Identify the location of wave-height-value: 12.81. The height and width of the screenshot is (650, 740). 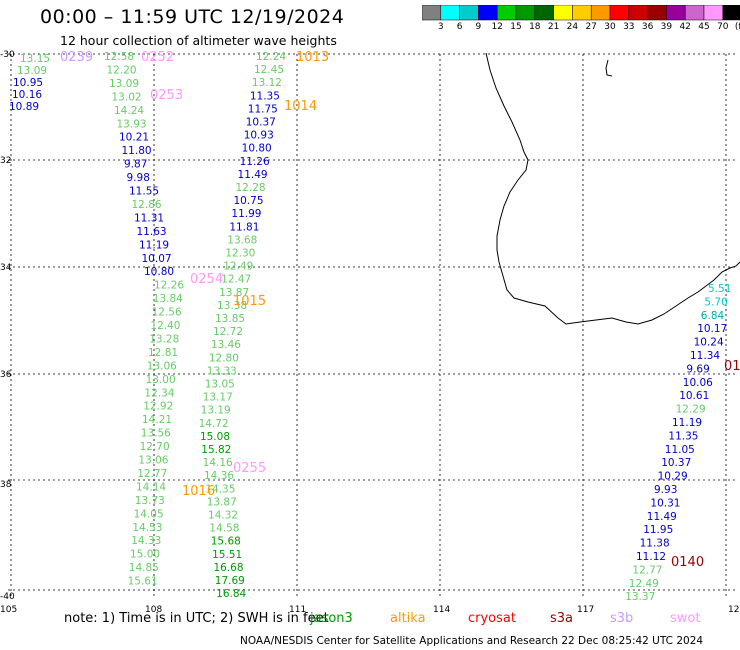
(163, 353).